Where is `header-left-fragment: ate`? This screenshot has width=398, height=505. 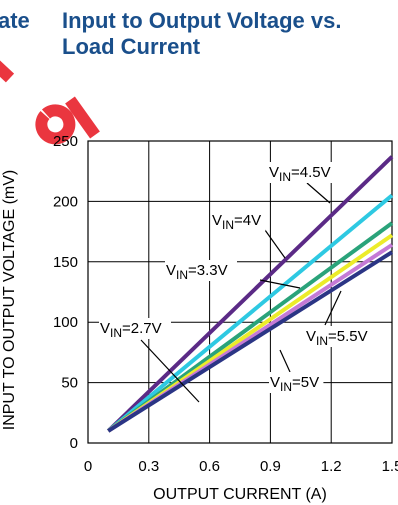 header-left-fragment: ate is located at coordinates (15, 20).